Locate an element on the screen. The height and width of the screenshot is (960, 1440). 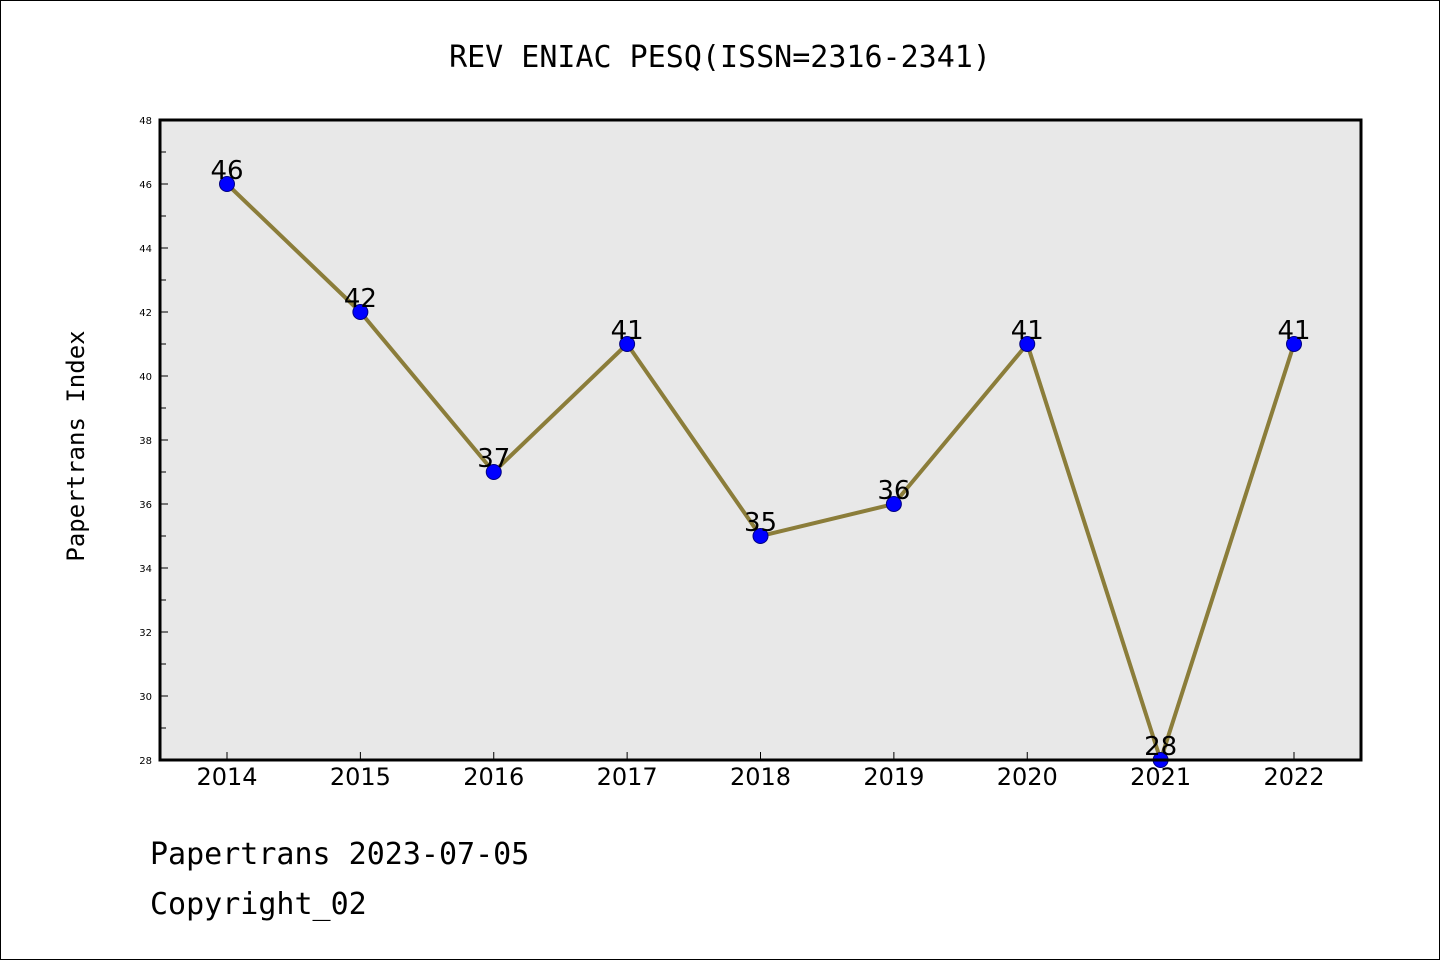
data-label: 46 is located at coordinates (226, 171).